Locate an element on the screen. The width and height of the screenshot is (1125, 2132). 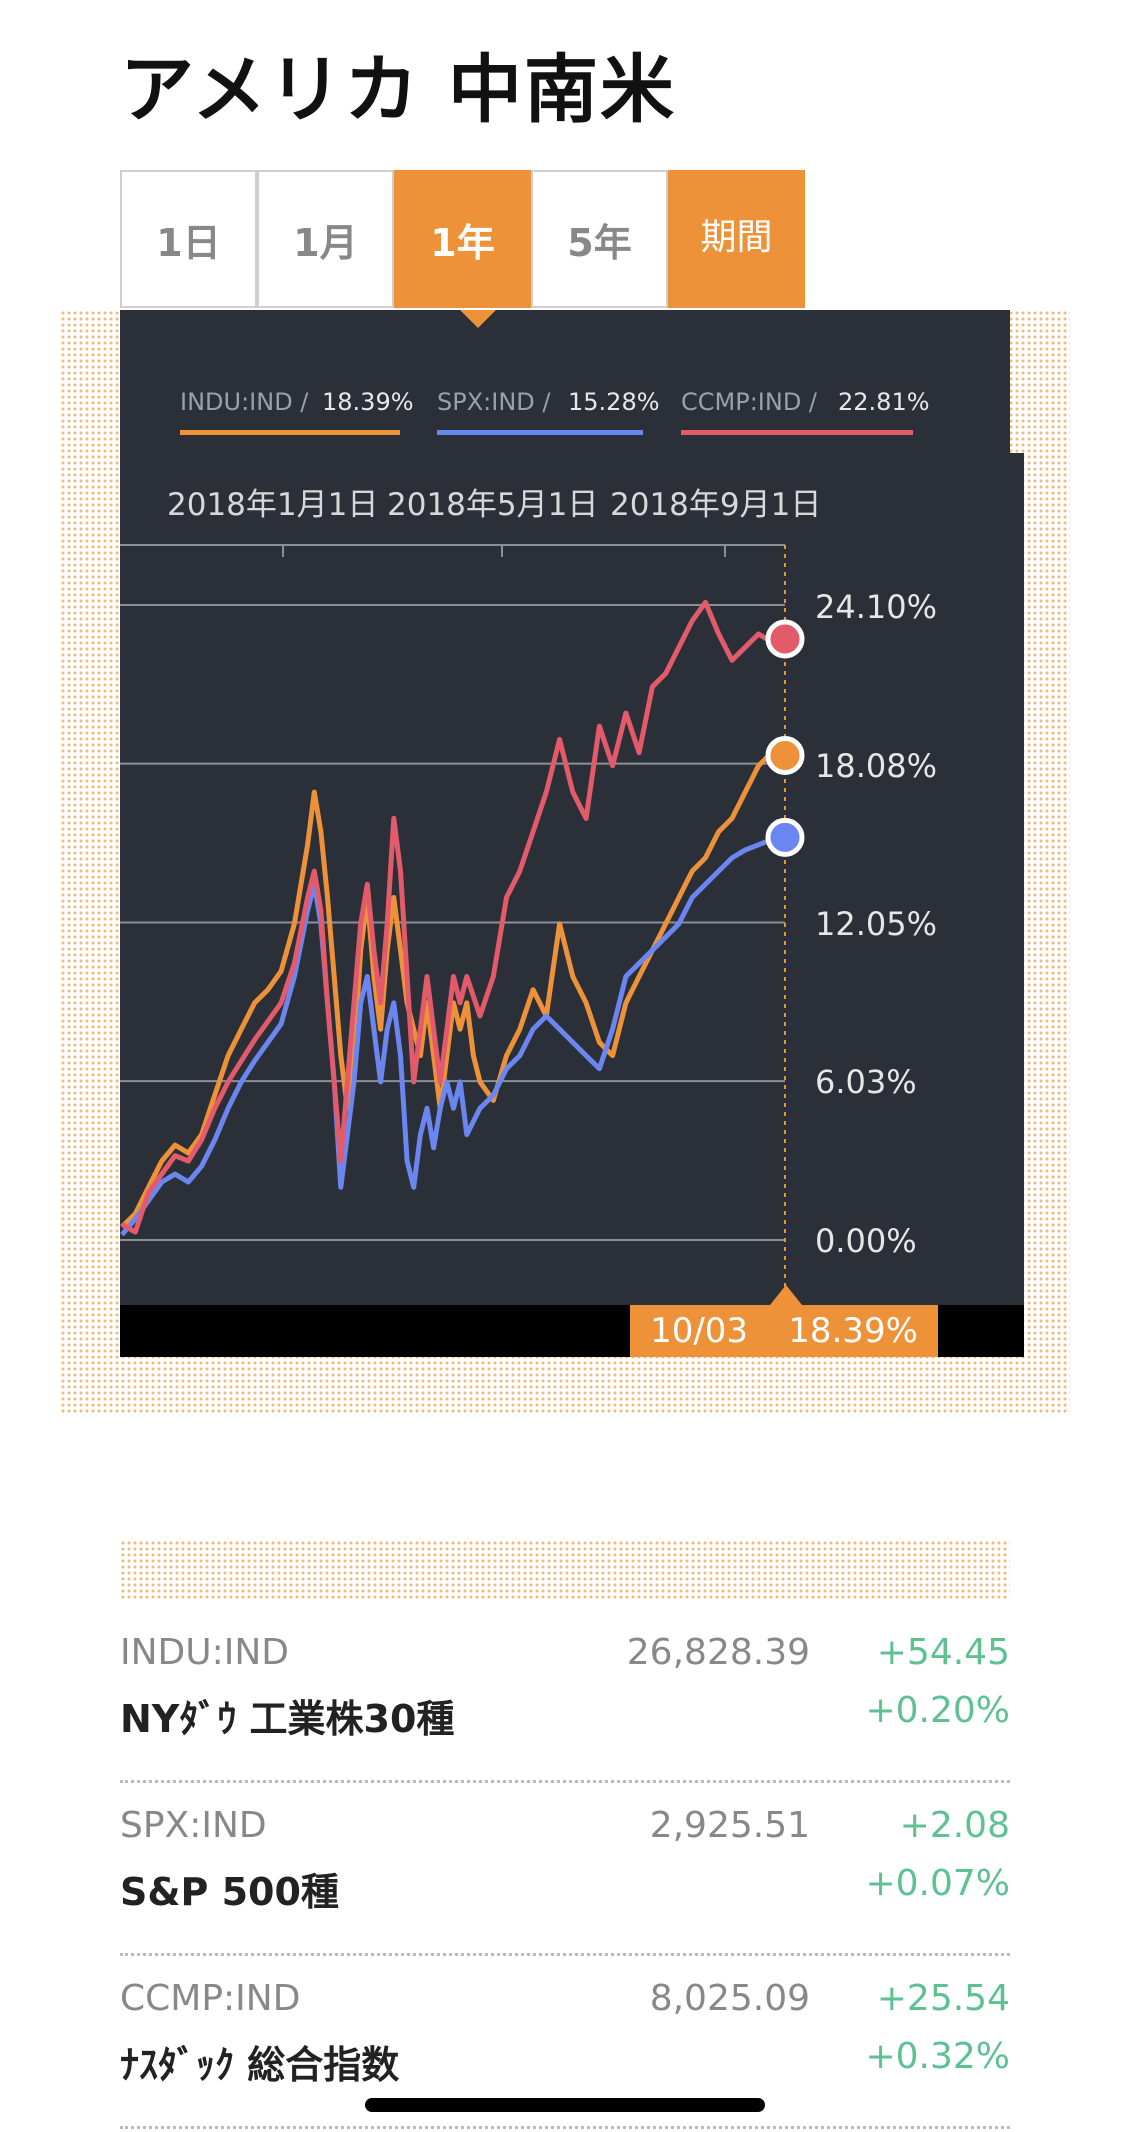
series-line-induind is located at coordinates (453, 989).